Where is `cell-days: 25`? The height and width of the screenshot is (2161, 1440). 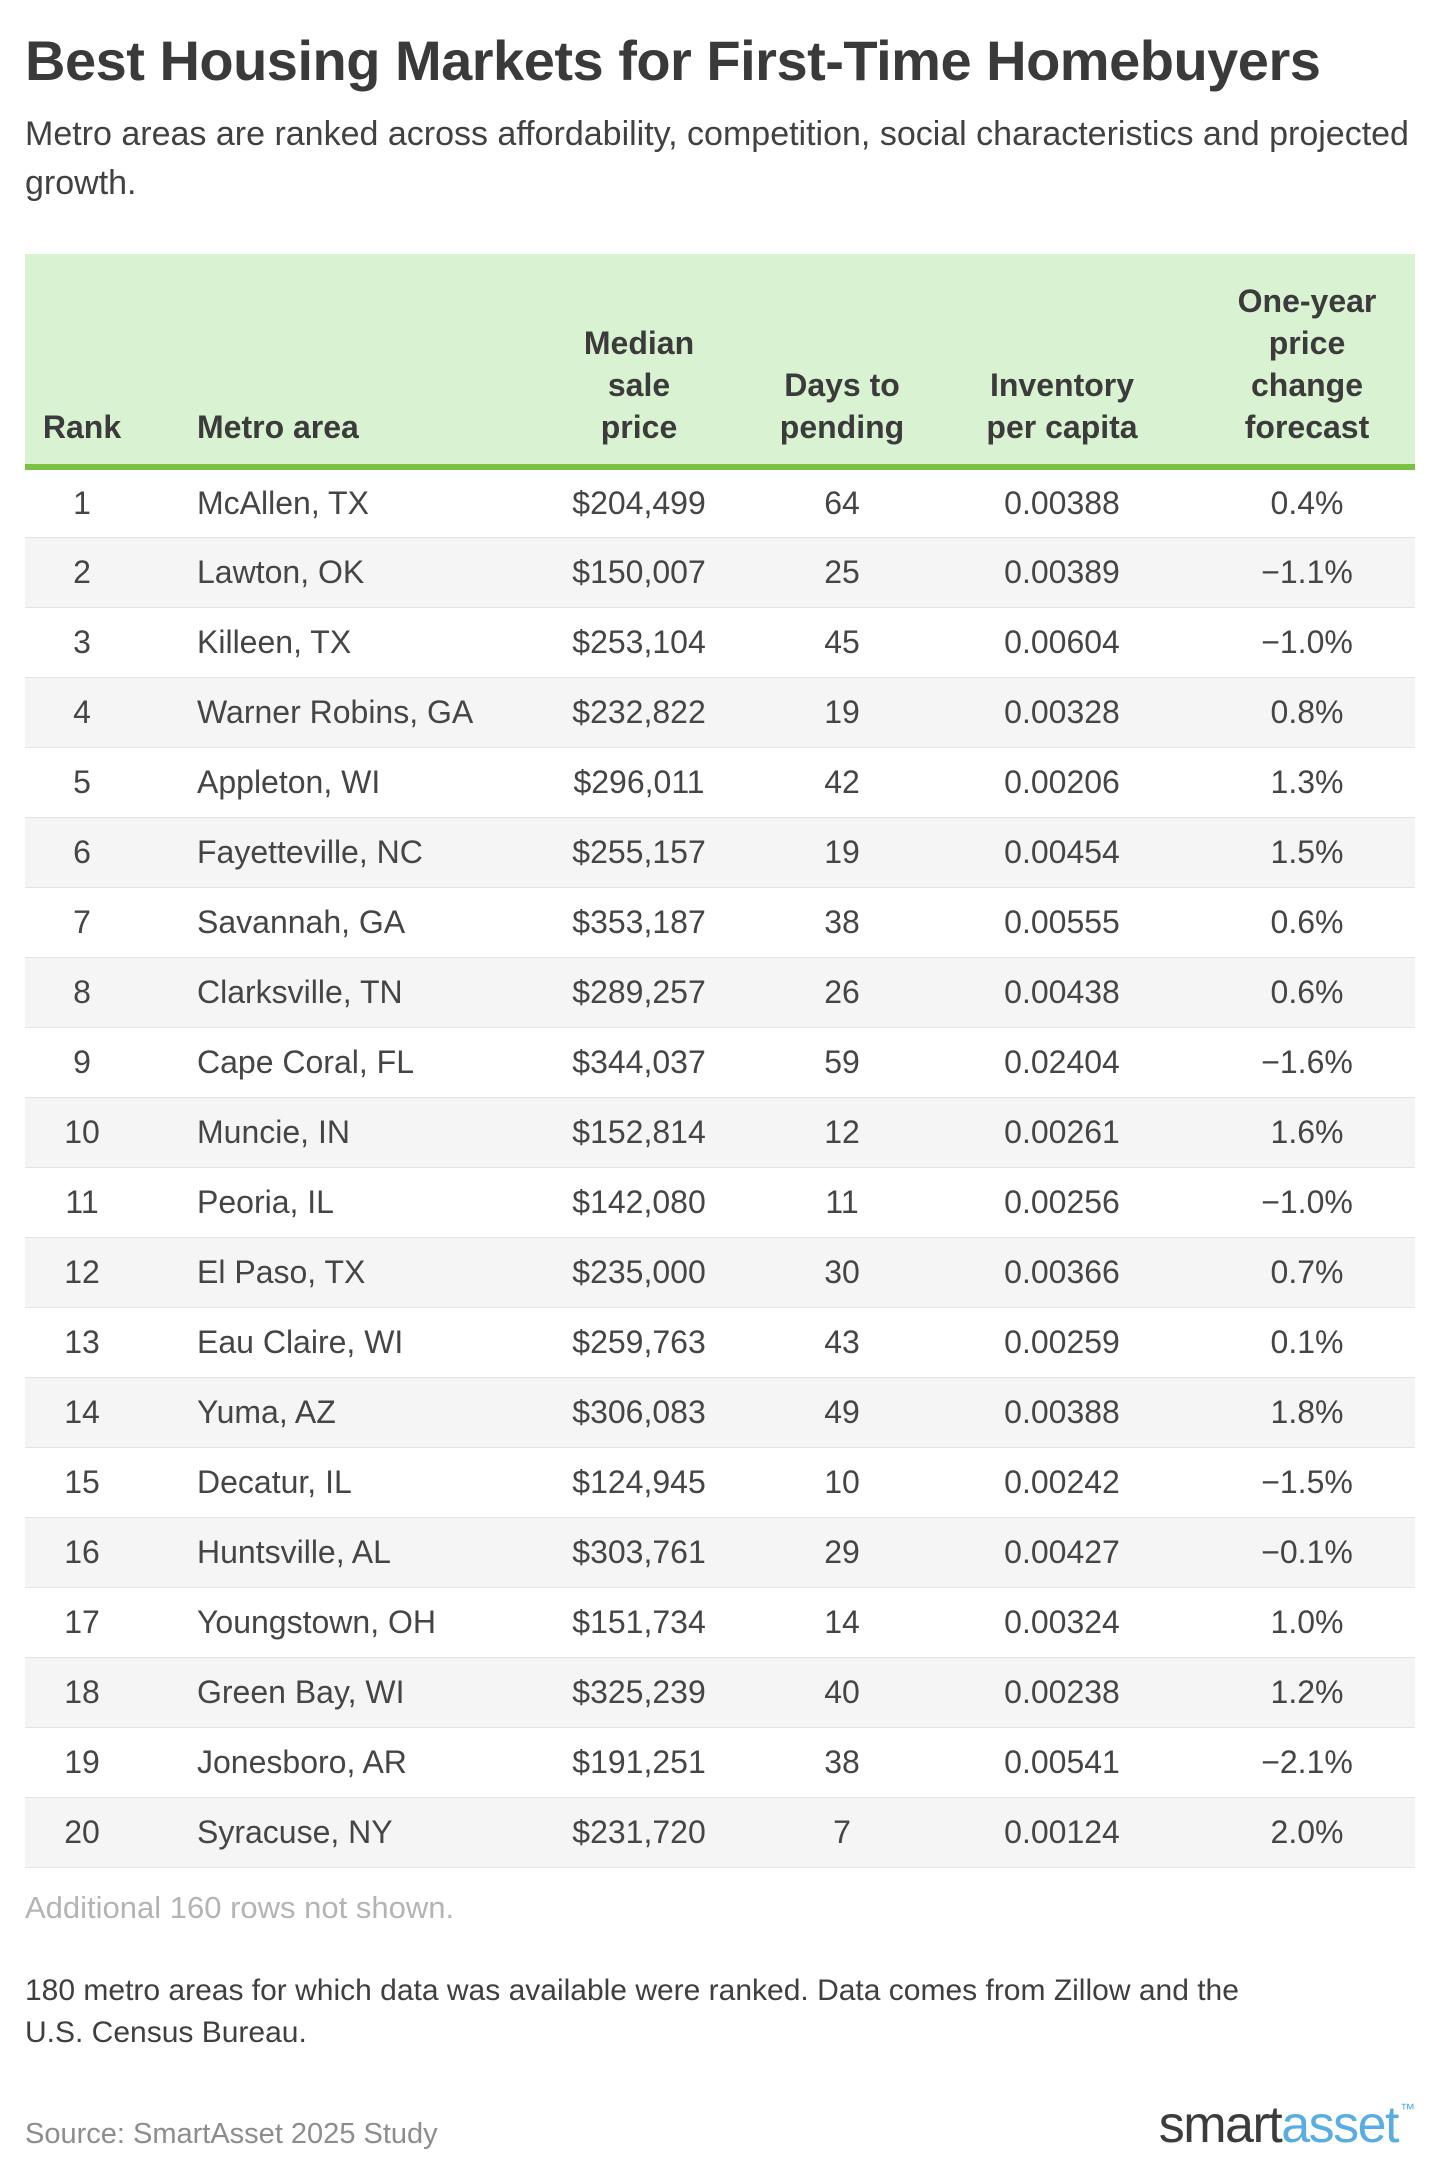
cell-days: 25 is located at coordinates (842, 571).